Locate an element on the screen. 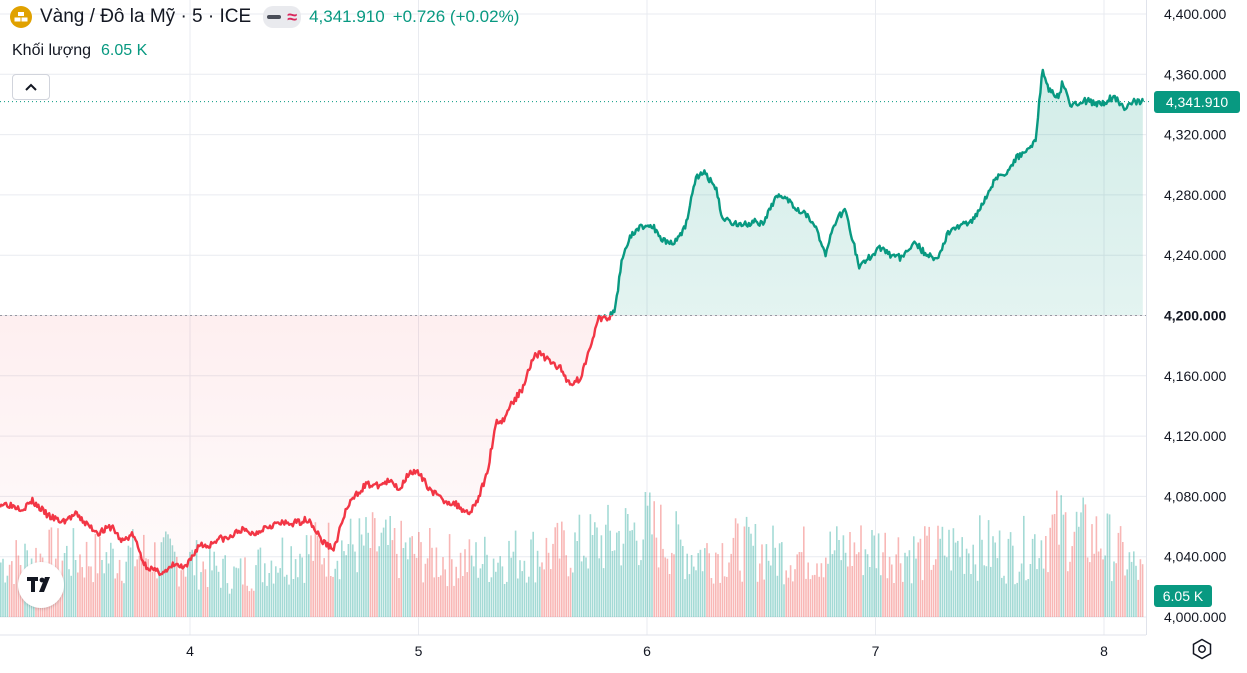 This screenshot has width=1247, height=673. tradingview-logo-icon is located at coordinates (41, 585).